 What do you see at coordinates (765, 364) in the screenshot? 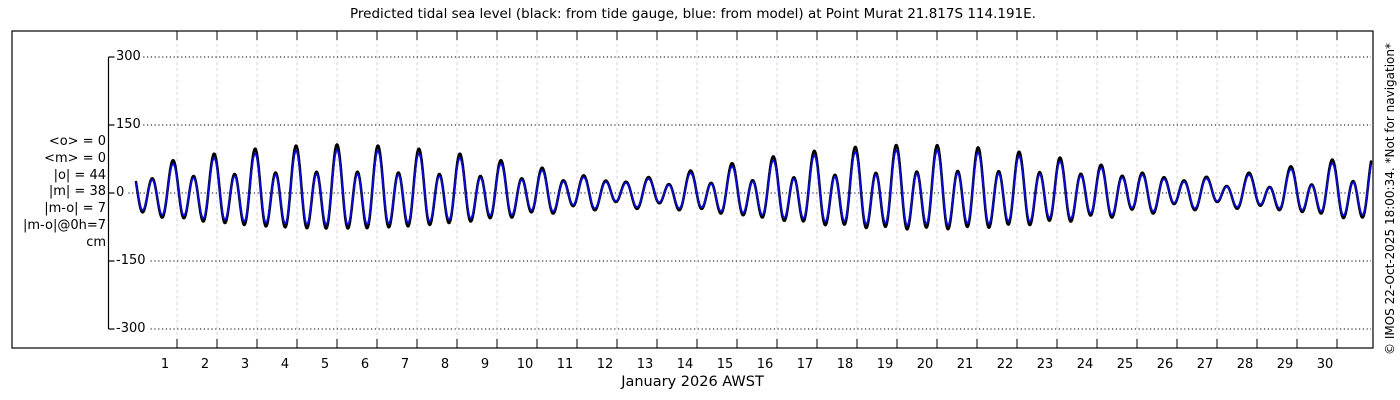
I see `x-day-label: 16` at bounding box center [765, 364].